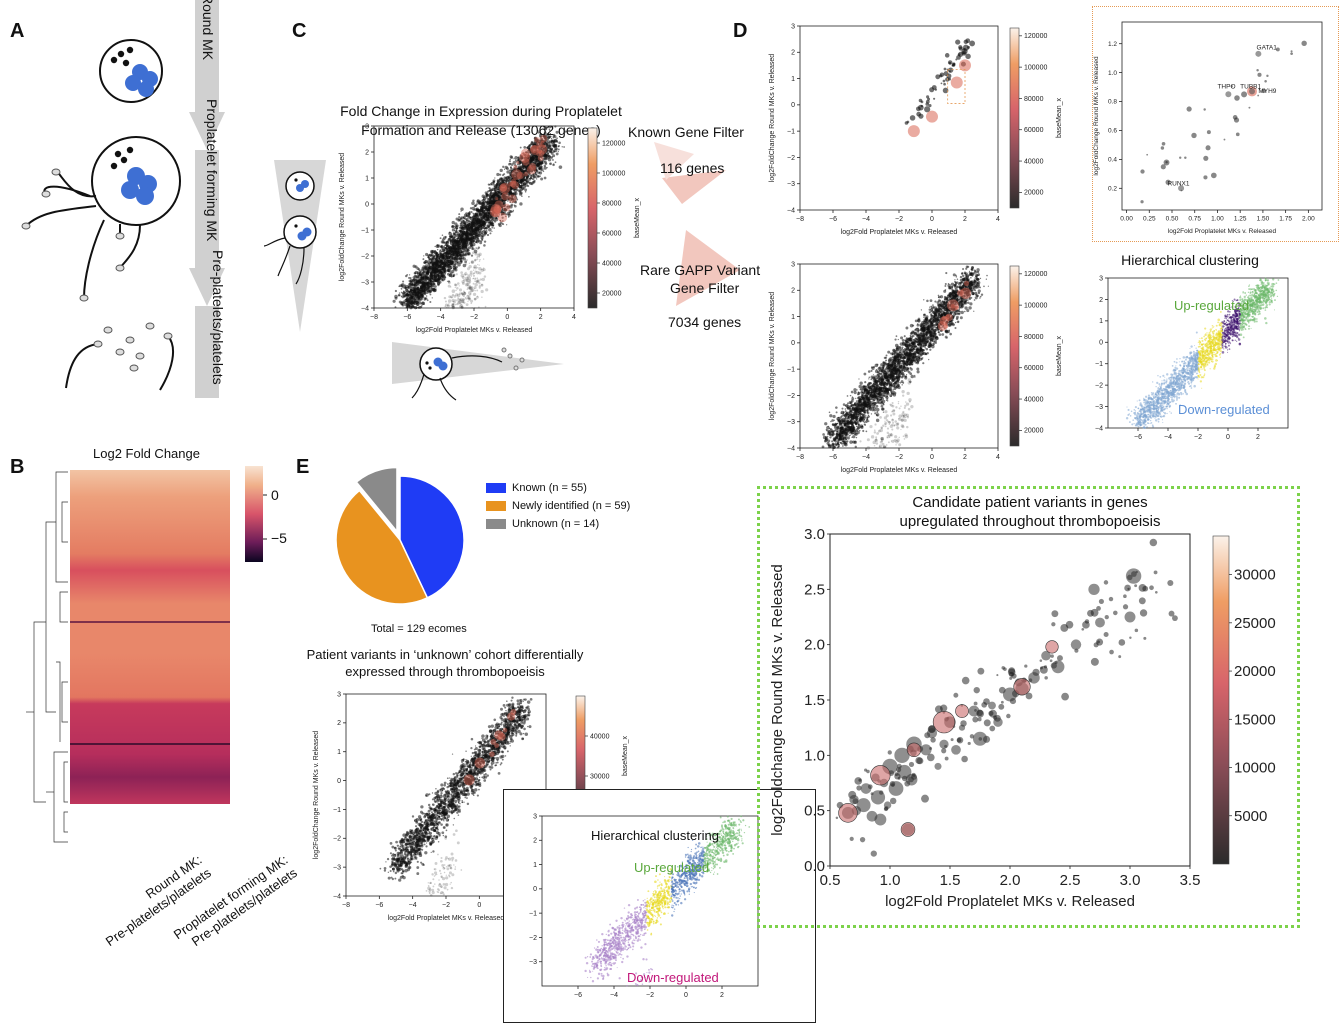 This screenshot has height=1023, width=1341. Describe the element at coordinates (1112, 102) in the screenshot. I see `y-tick-label: 0.8` at that location.